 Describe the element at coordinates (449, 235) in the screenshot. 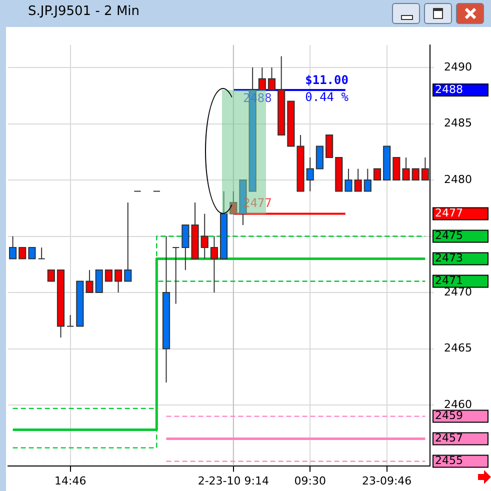

I see `data-label: 2475` at that location.